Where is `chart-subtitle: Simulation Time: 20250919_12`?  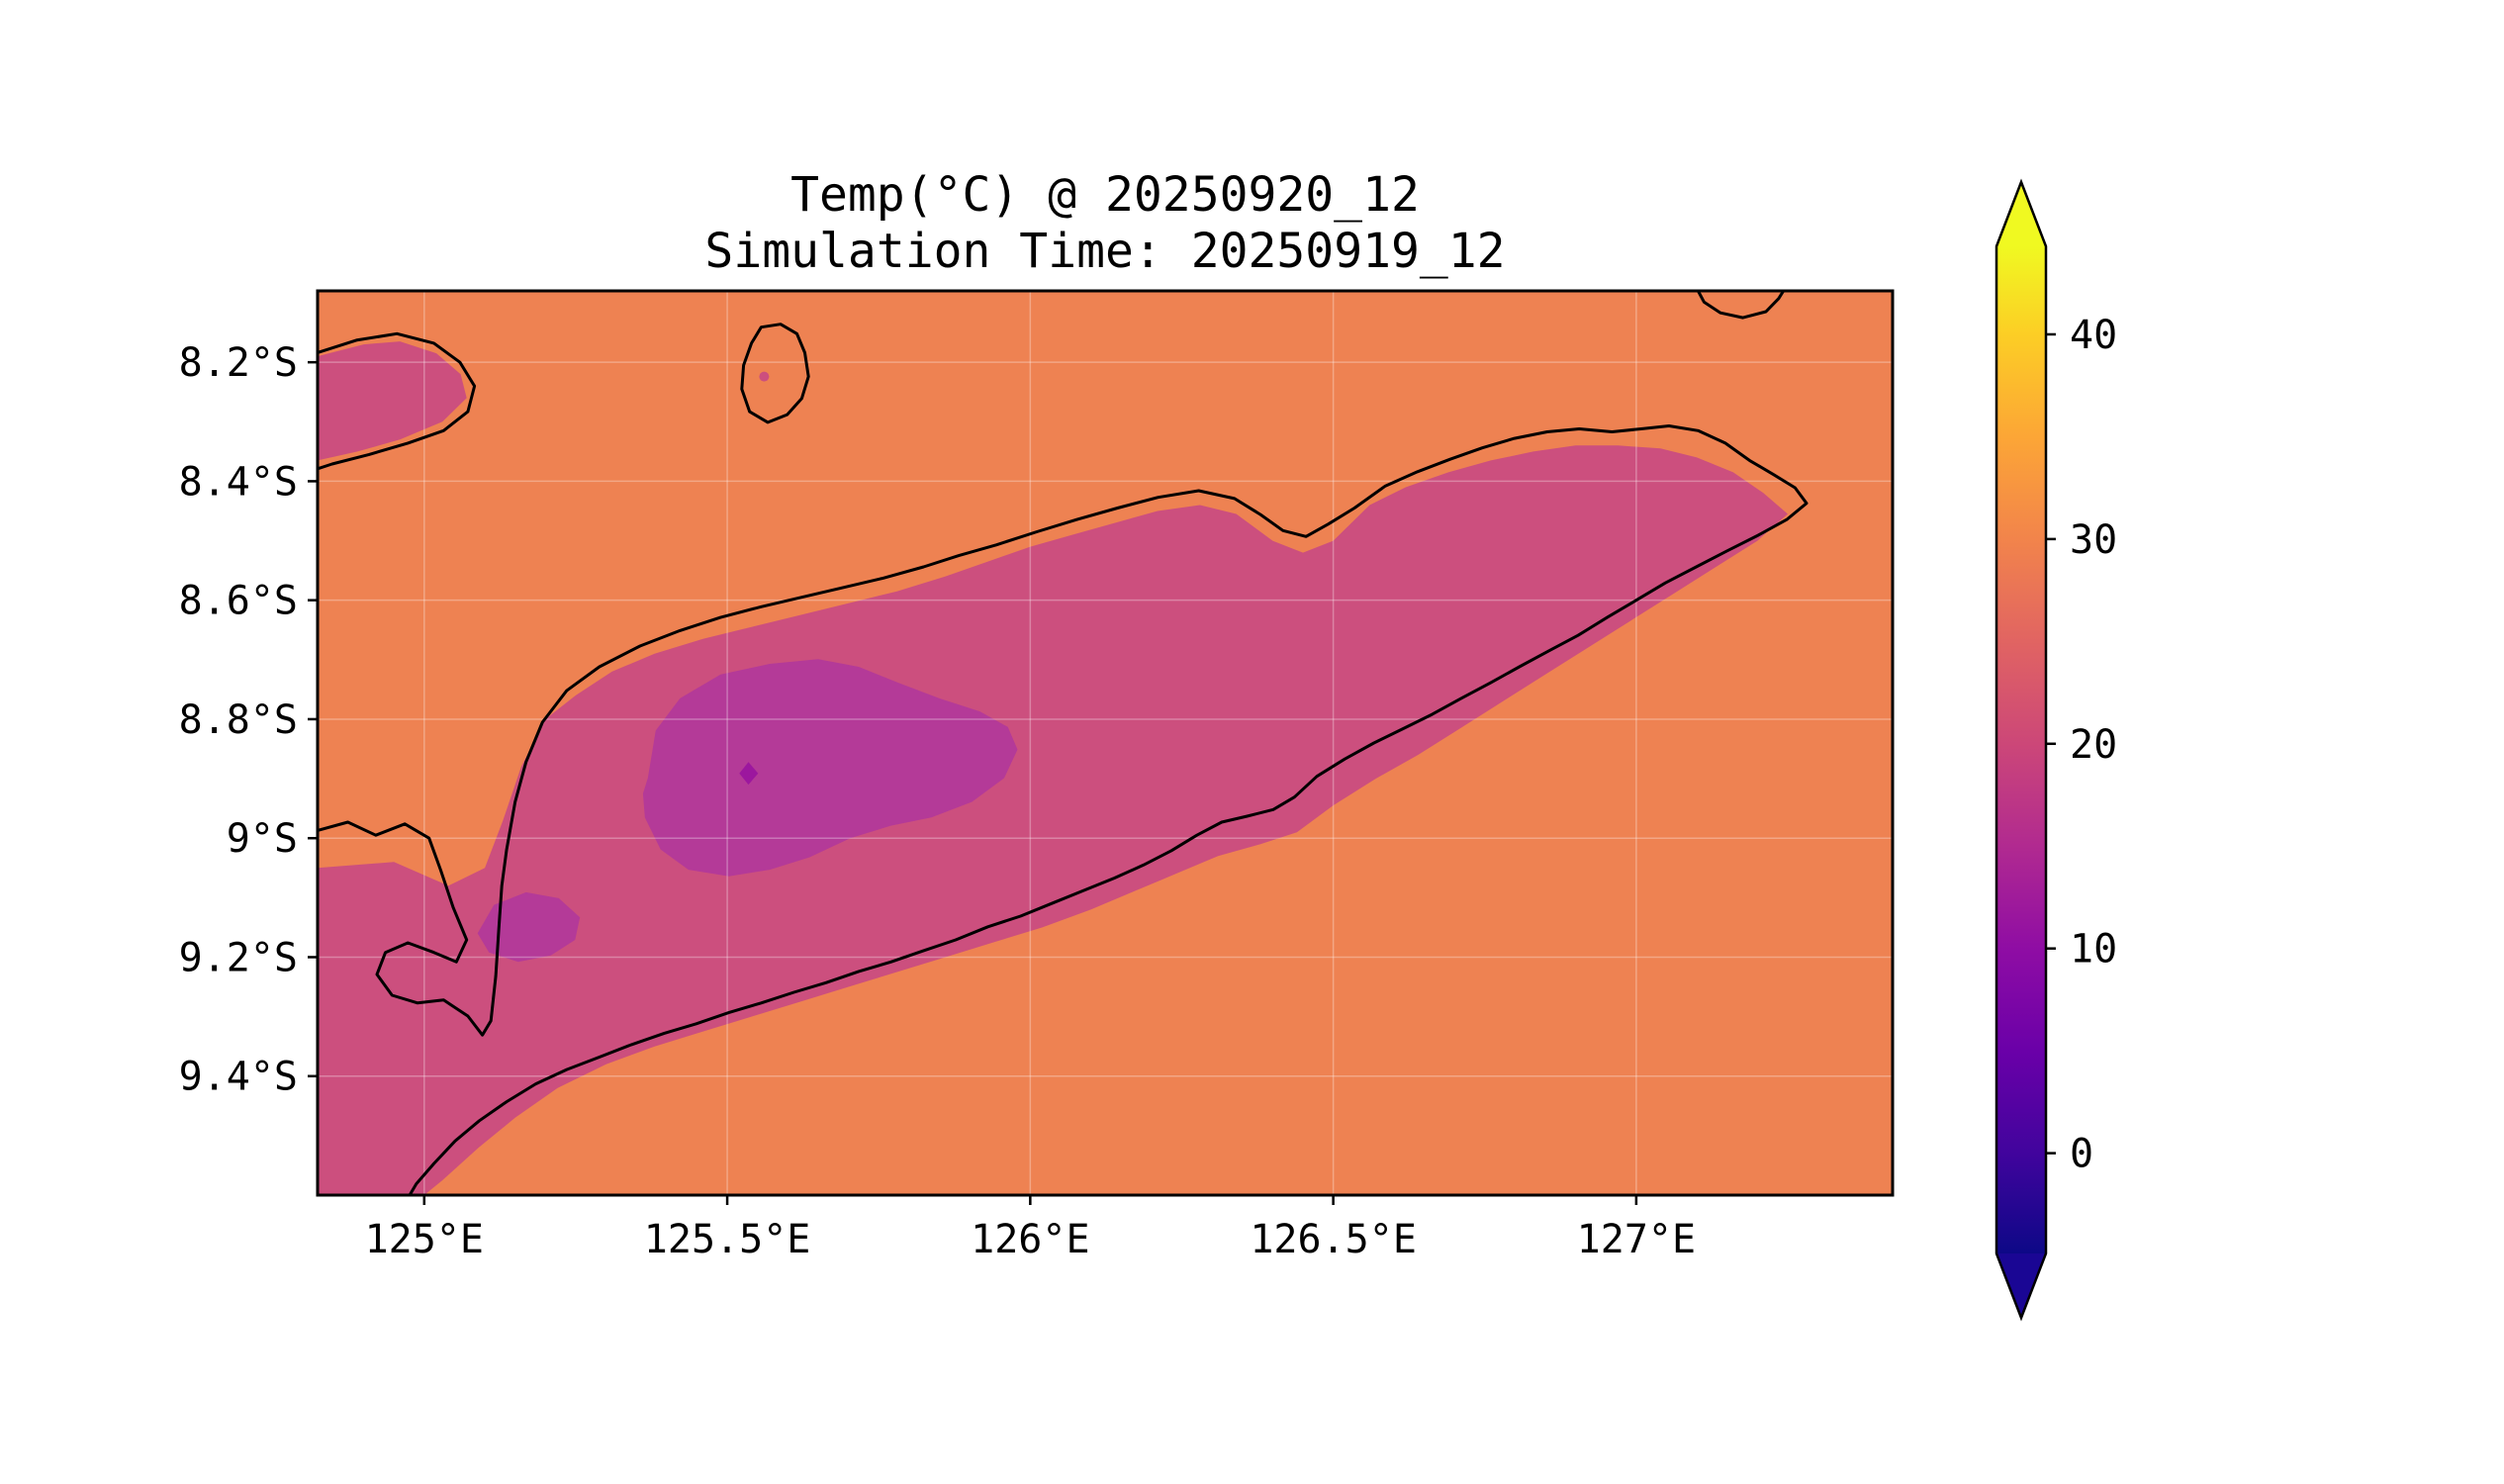 chart-subtitle: Simulation Time: 20250919_12 is located at coordinates (1104, 251).